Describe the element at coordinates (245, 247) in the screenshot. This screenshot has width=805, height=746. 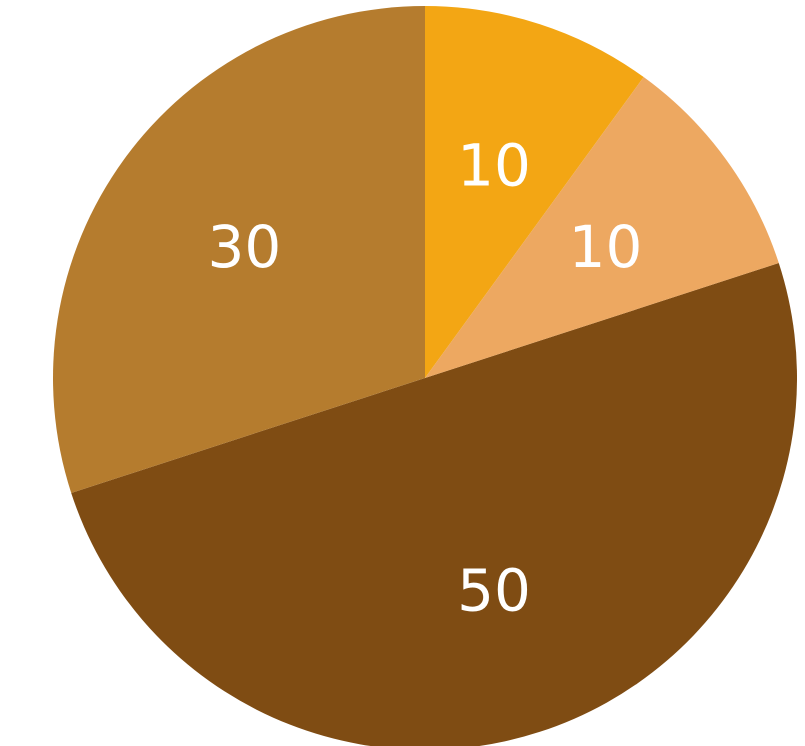
I see `slice-label-1: 30` at that location.